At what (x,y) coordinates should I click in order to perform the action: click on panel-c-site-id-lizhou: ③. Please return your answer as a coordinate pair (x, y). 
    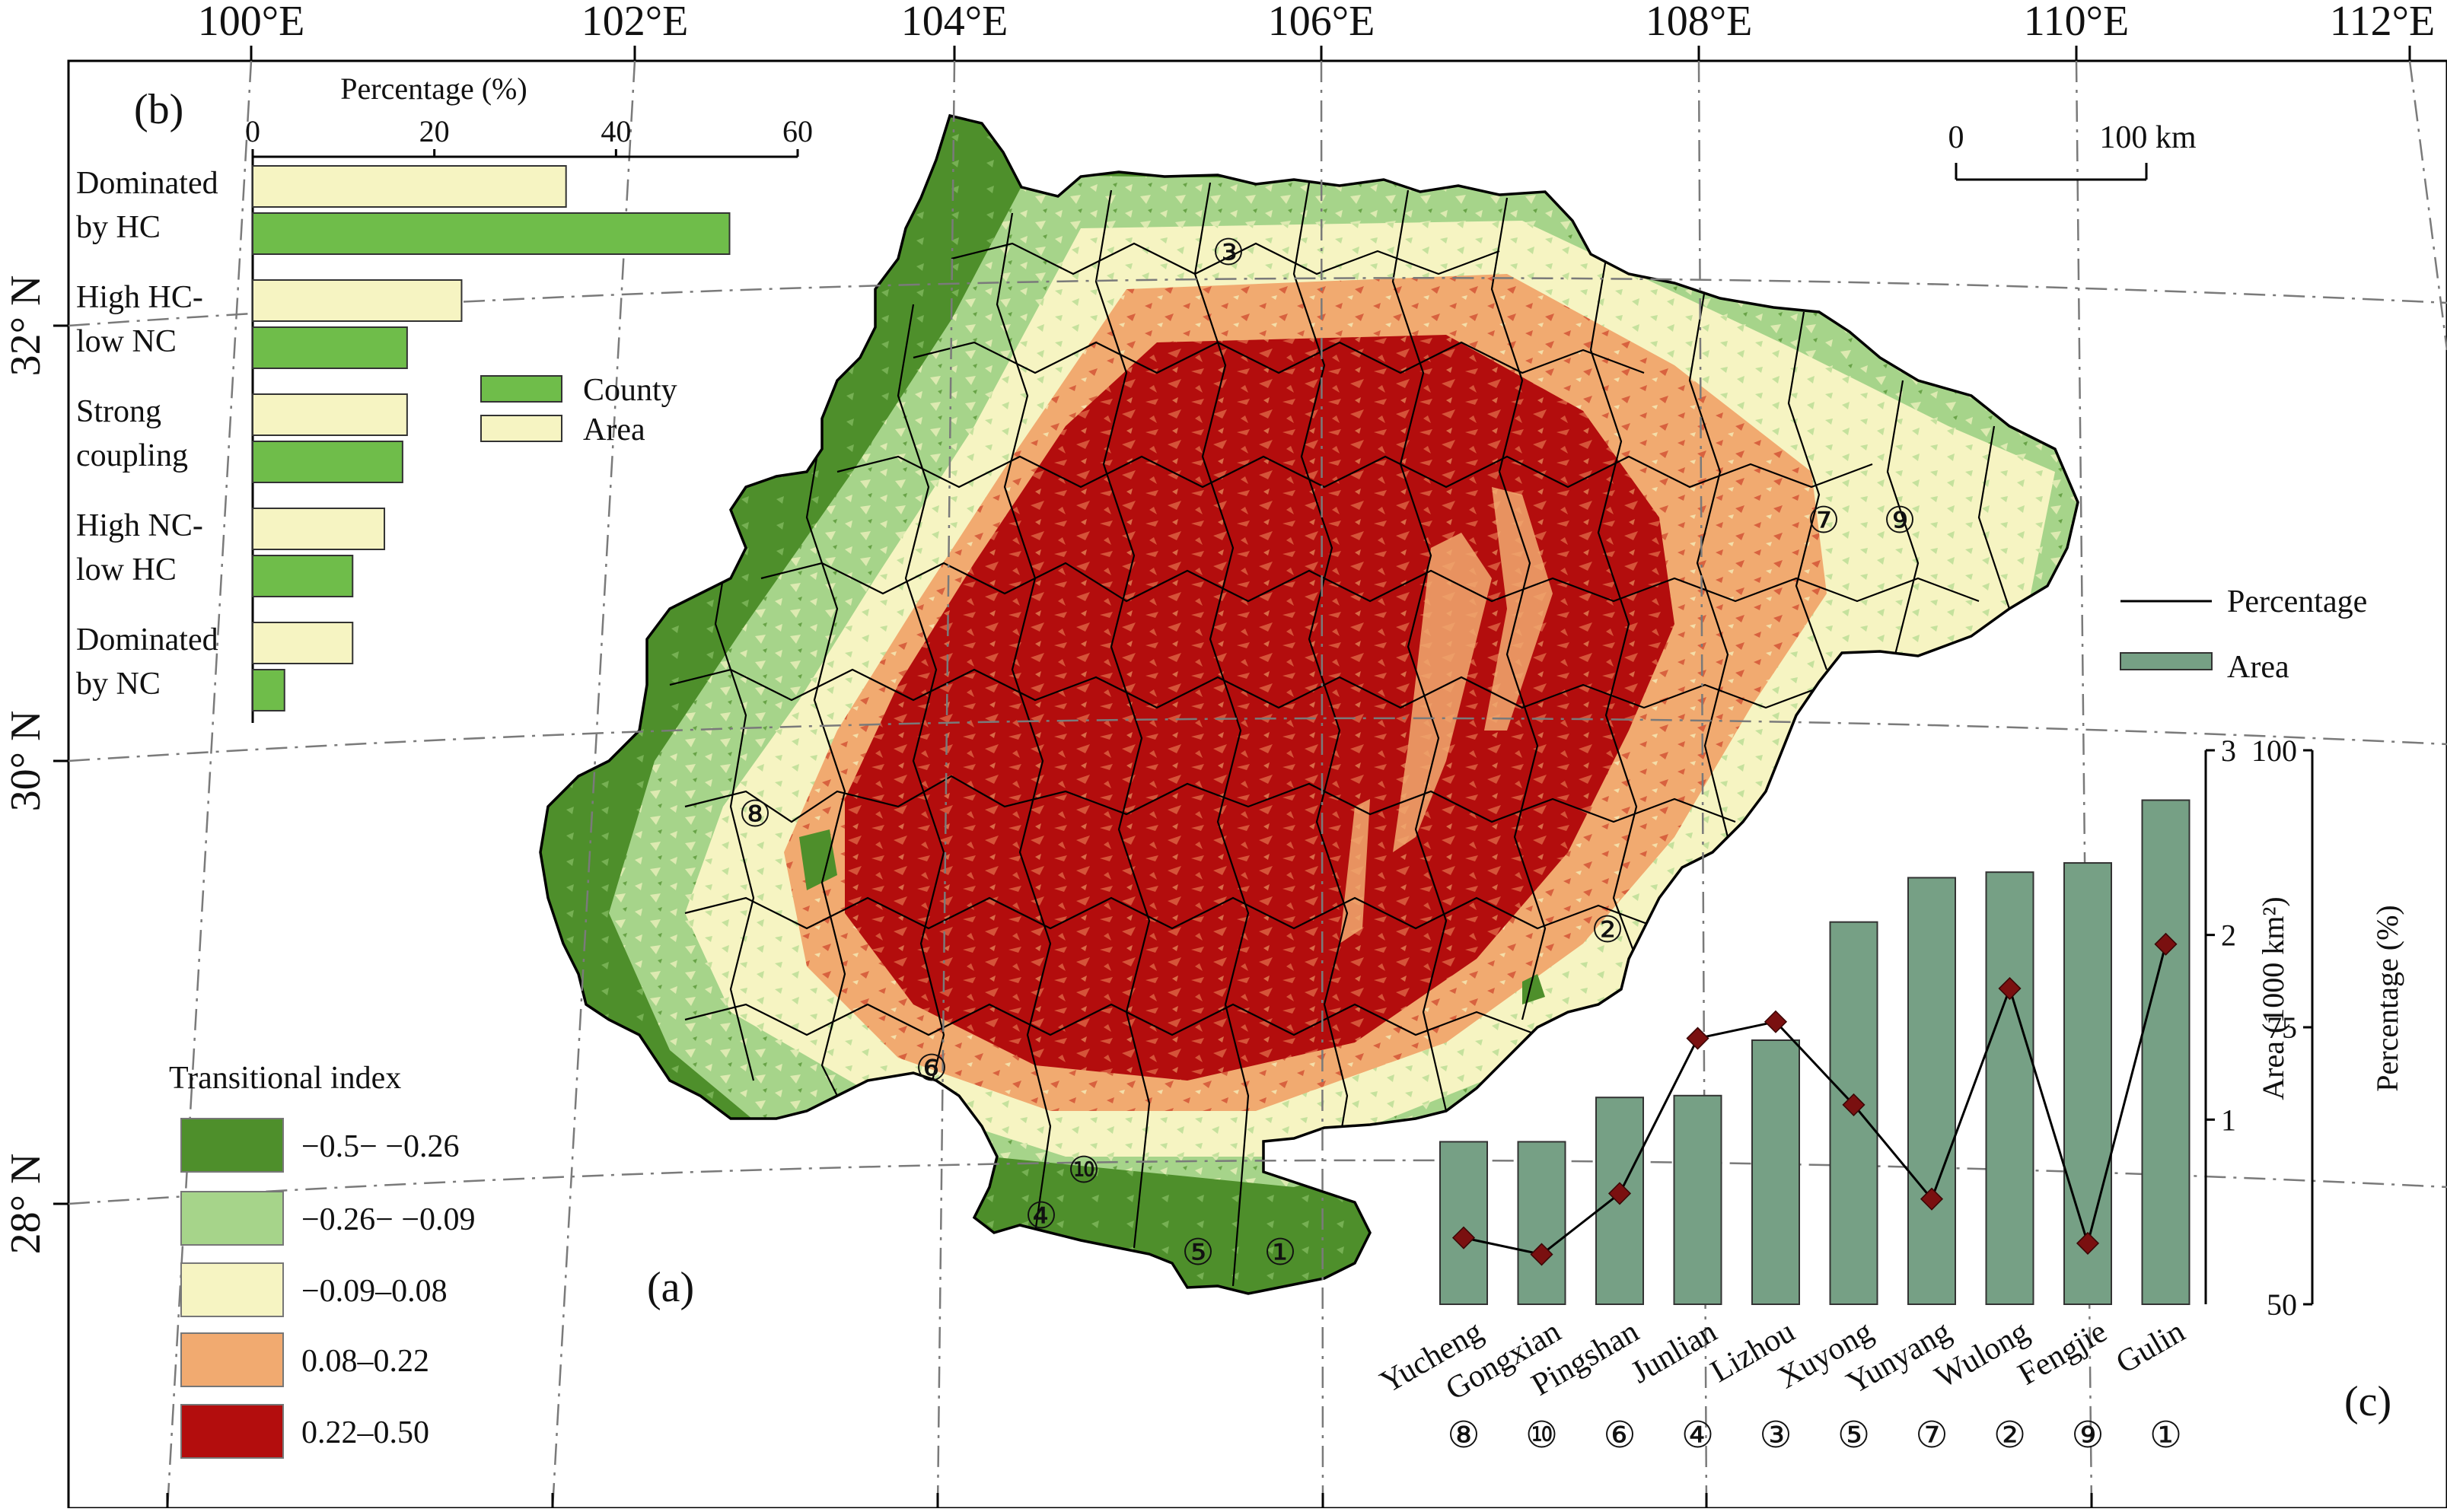
    Looking at the image, I should click on (1775, 1435).